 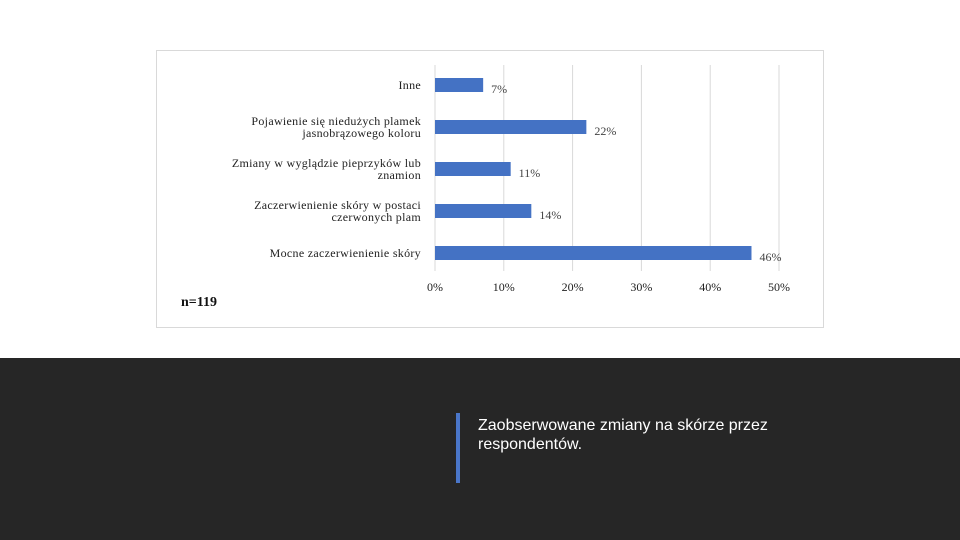 What do you see at coordinates (779, 287) in the screenshot?
I see `x-tick-label: 50%` at bounding box center [779, 287].